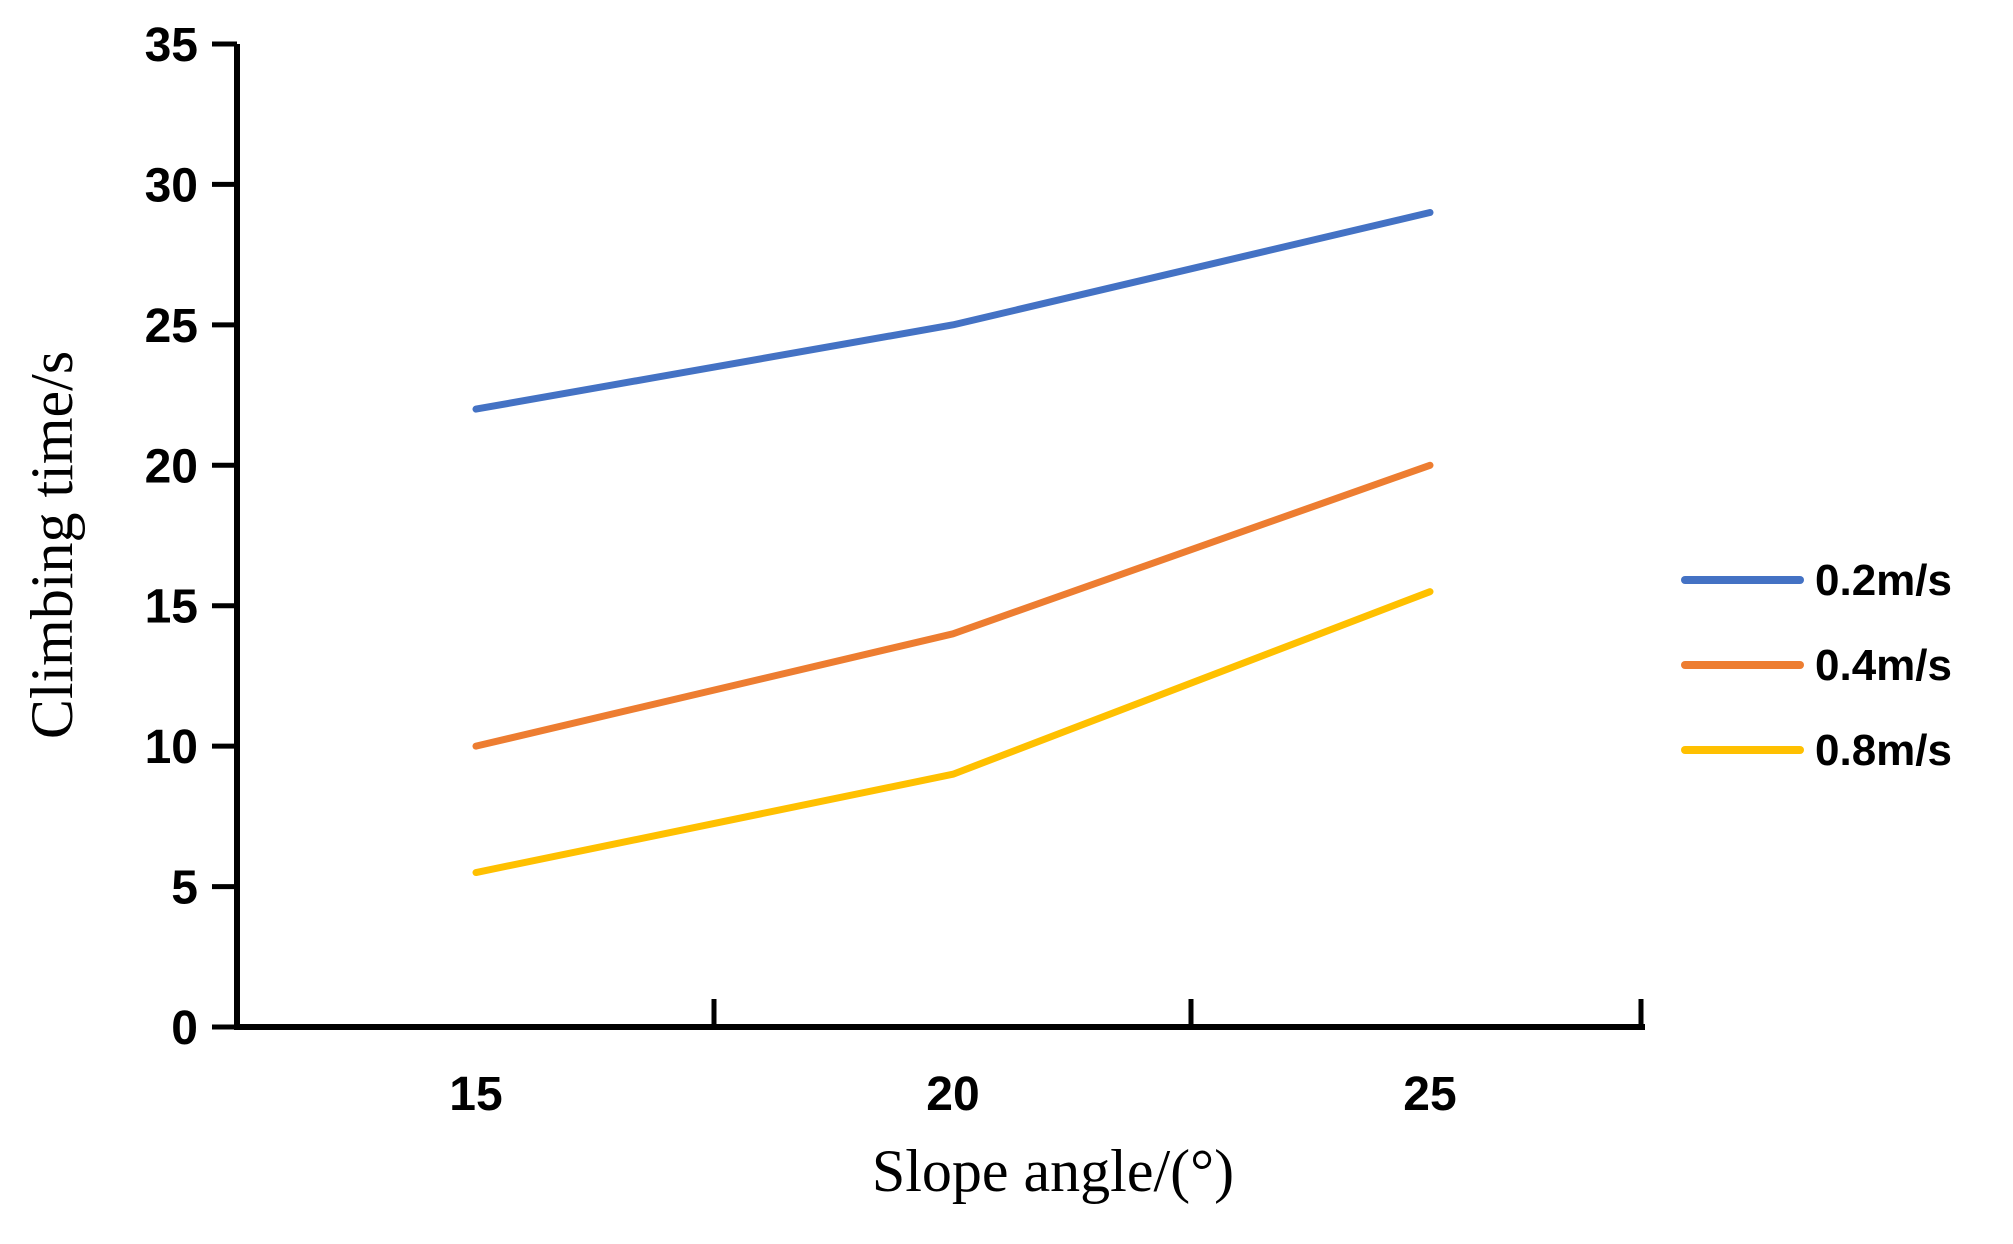 The height and width of the screenshot is (1244, 2013). Describe the element at coordinates (171, 45) in the screenshot. I see `y-tick-label-35: 35` at that location.